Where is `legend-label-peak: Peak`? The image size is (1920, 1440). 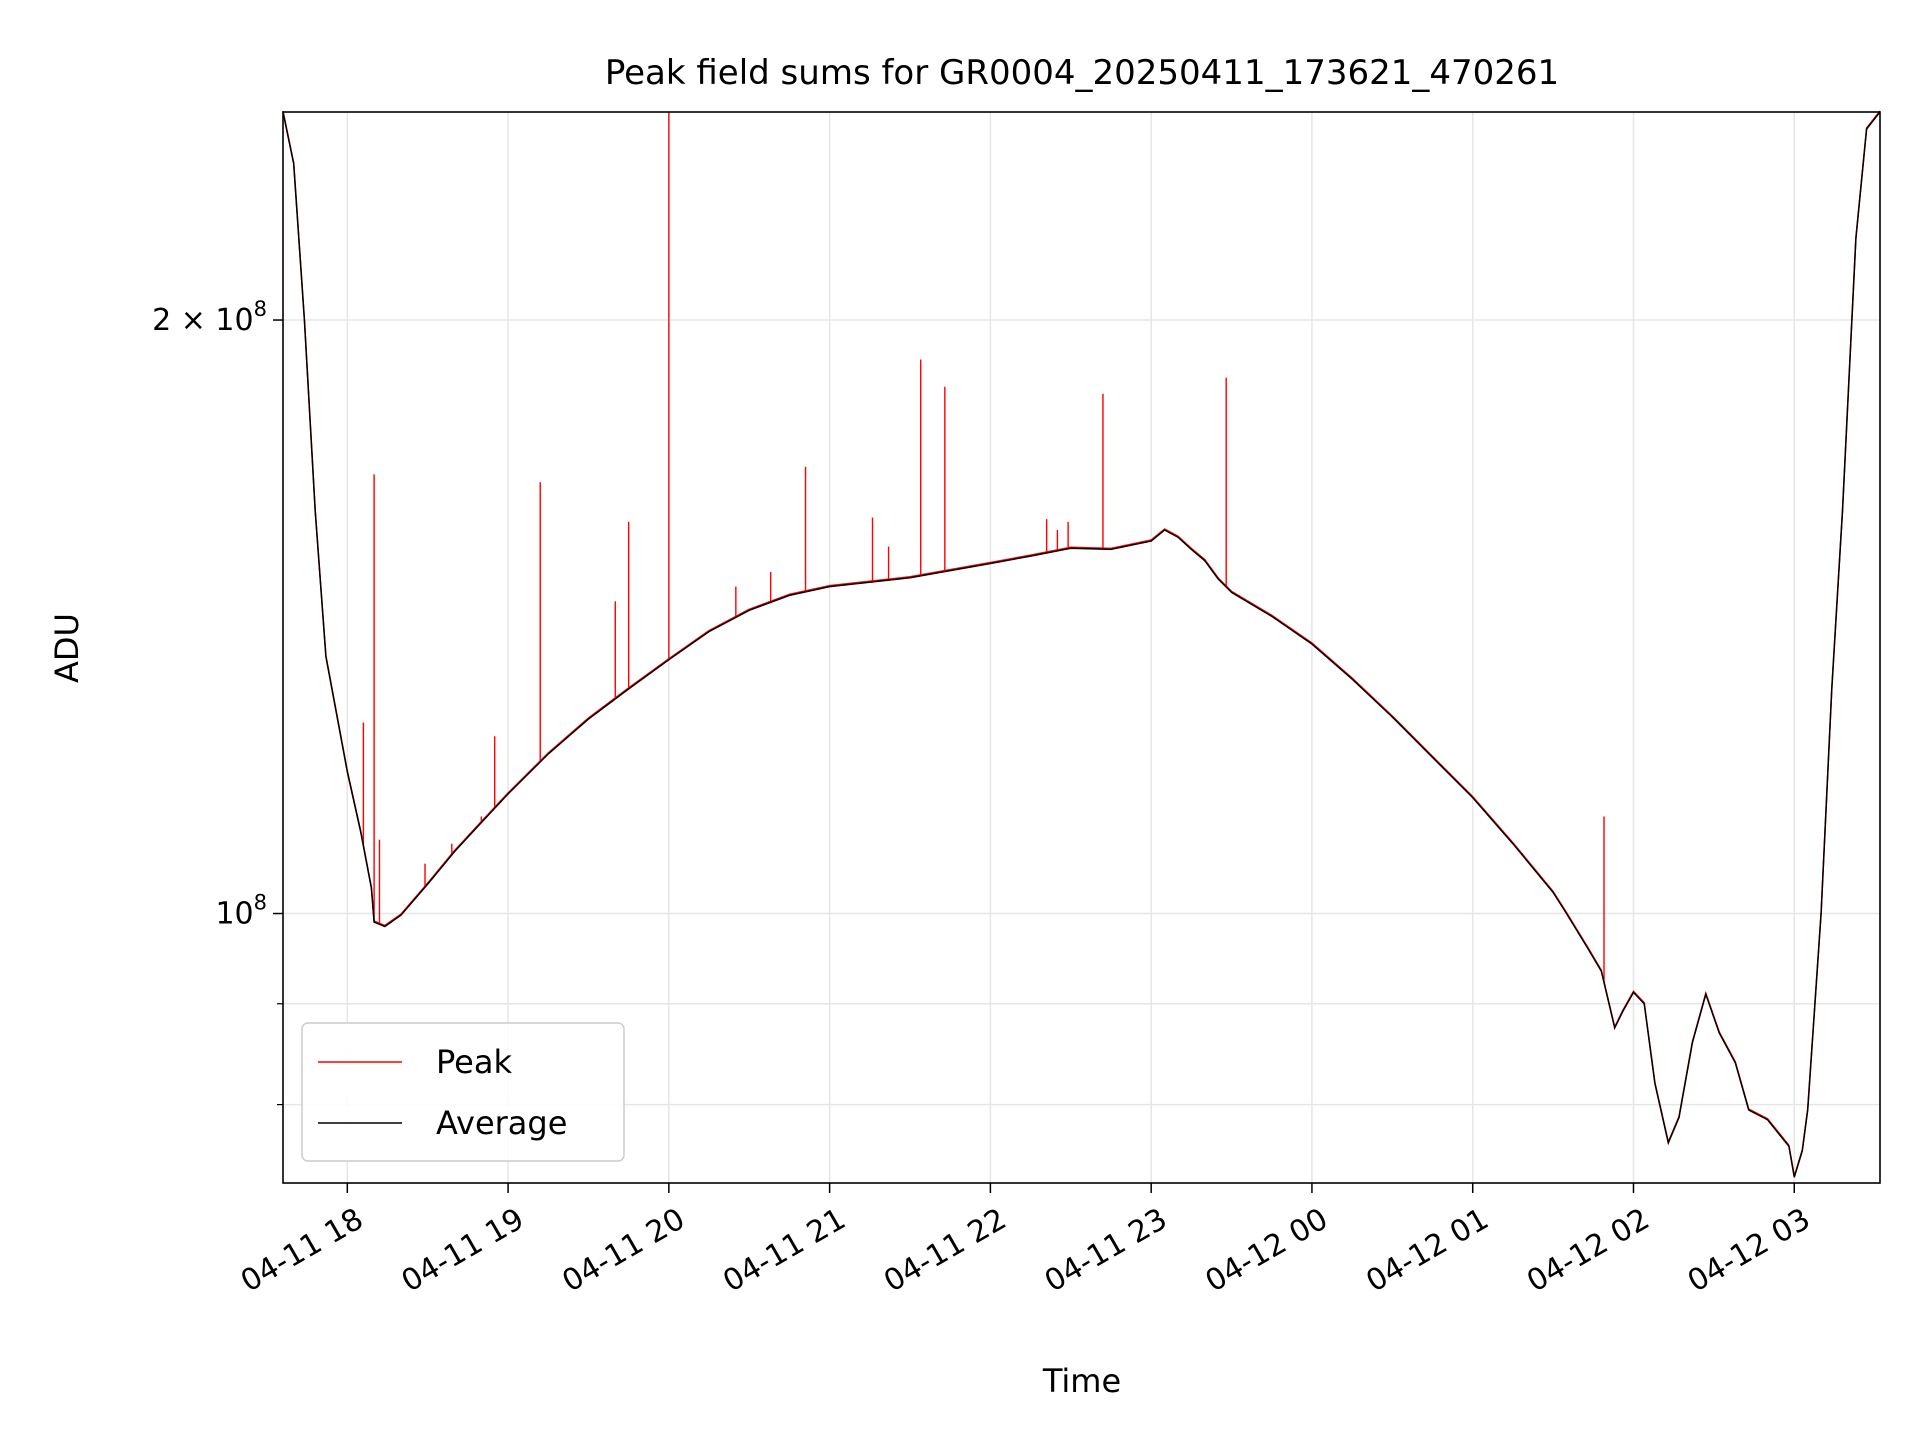
legend-label-peak: Peak is located at coordinates (474, 1062).